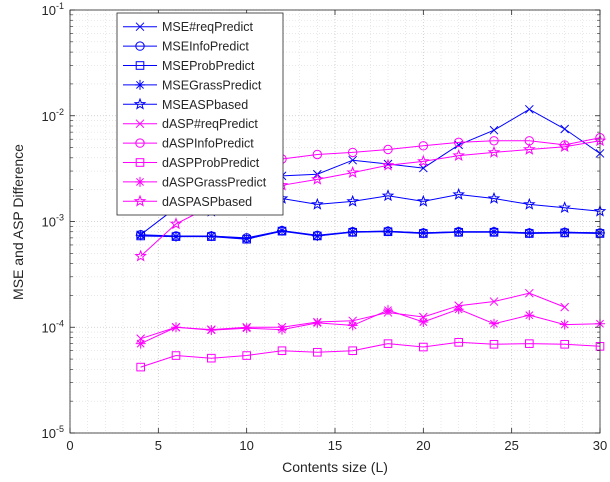 This screenshot has height=482, width=610. Describe the element at coordinates (158, 445) in the screenshot. I see `x-tick-label: 5` at that location.